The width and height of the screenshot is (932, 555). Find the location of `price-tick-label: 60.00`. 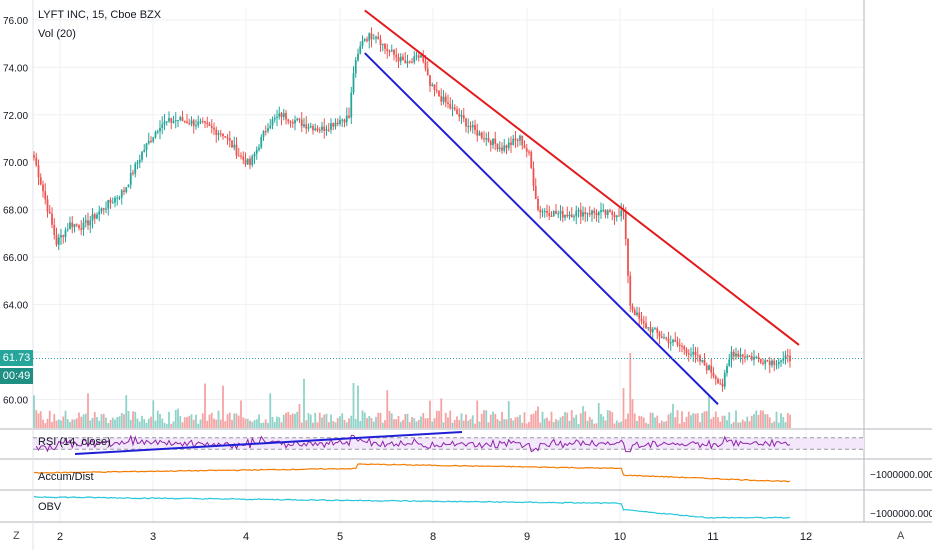

price-tick-label: 60.00 is located at coordinates (15, 401).